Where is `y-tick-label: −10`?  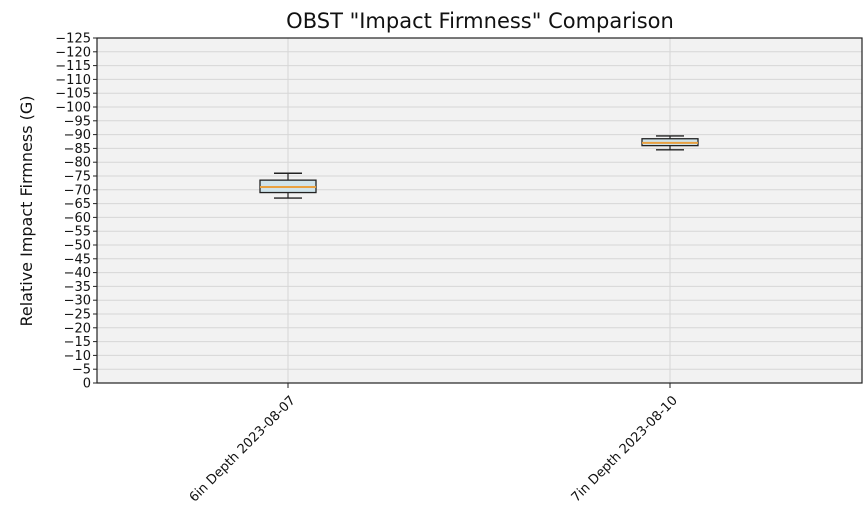
y-tick-label: −10 is located at coordinates (77, 356).